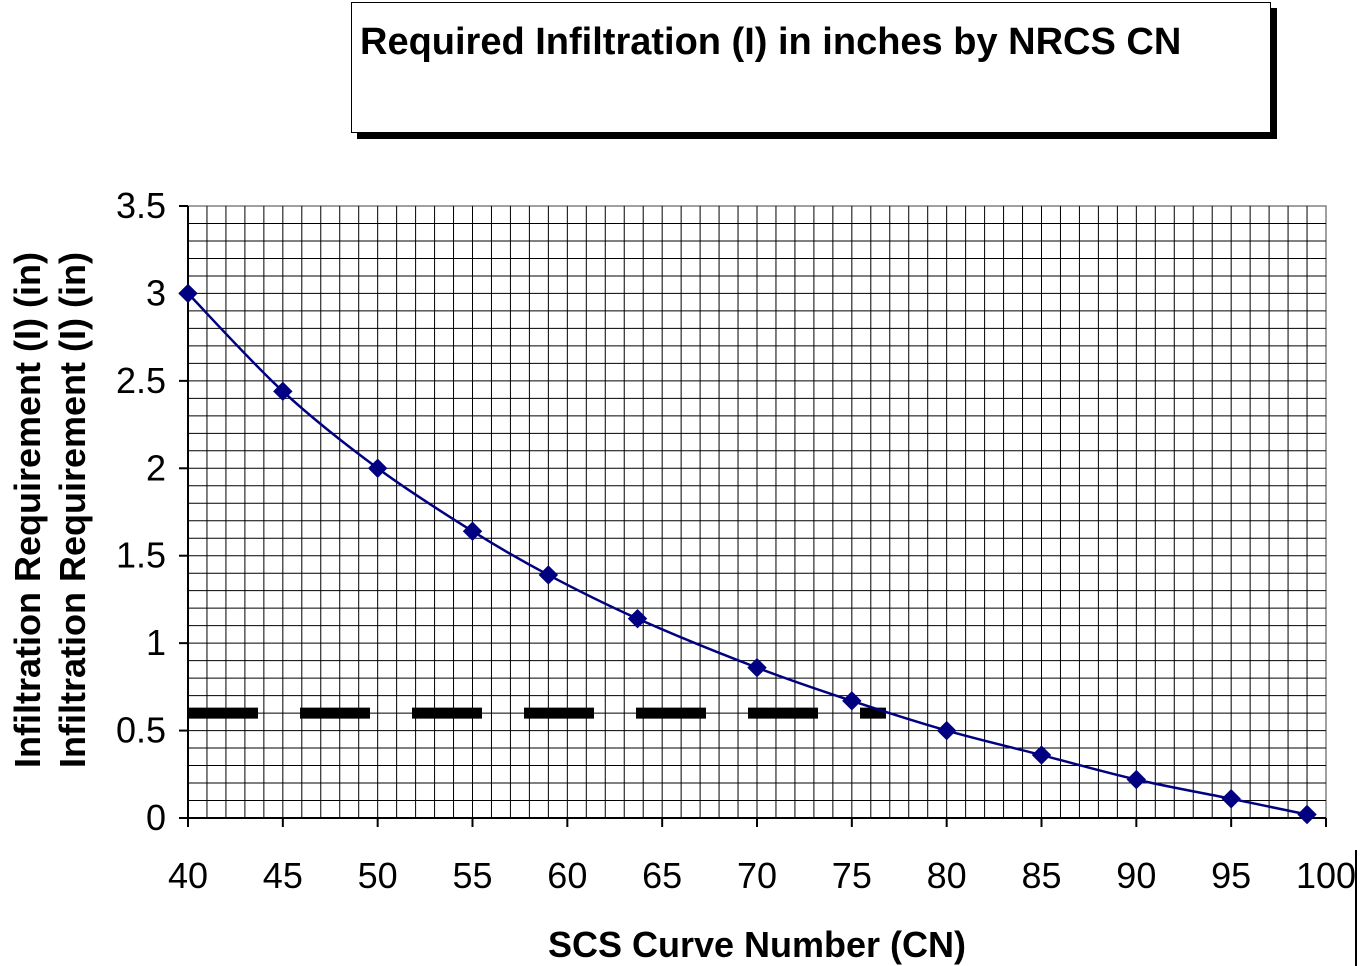 This screenshot has width=1371, height=966. I want to click on x-tick-label: 40, so click(188, 875).